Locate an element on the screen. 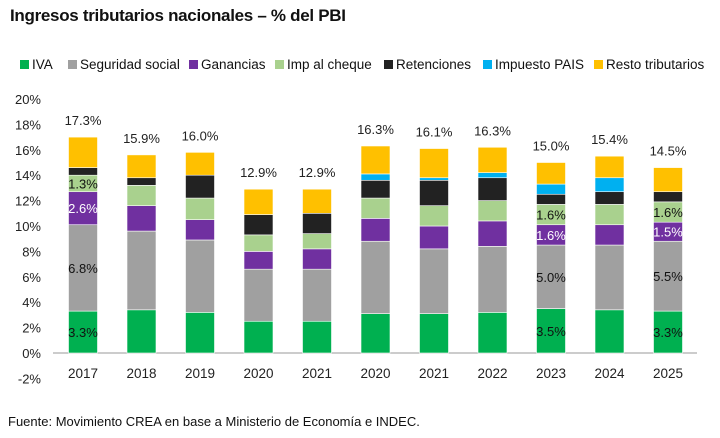 This screenshot has height=438, width=720. total-label: 16.0% is located at coordinates (200, 135).